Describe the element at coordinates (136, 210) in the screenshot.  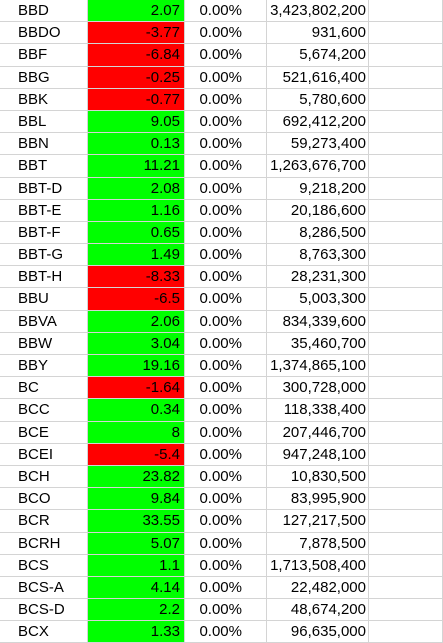
I see `change-cell: 1.16` at that location.